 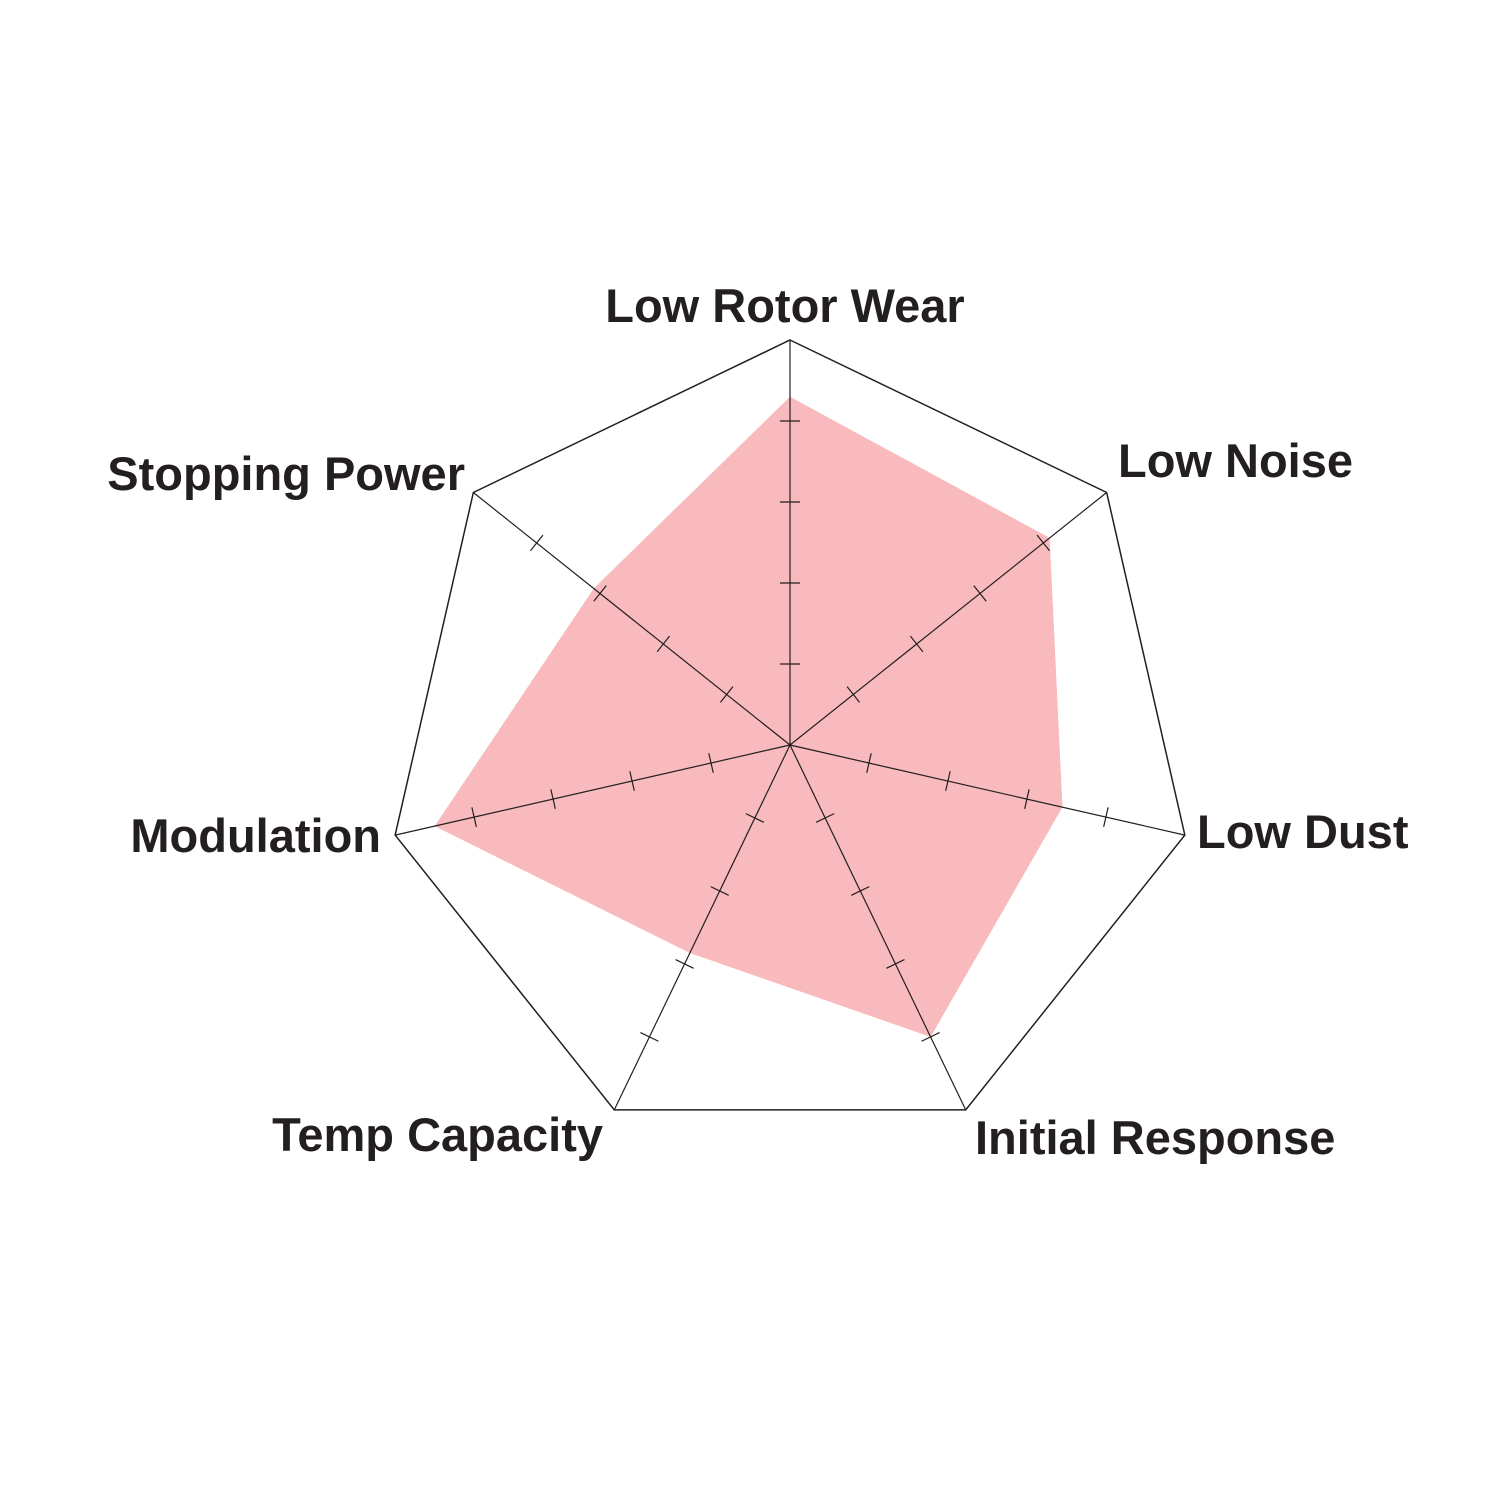 What do you see at coordinates (255, 835) in the screenshot?
I see `axis-label: Modulation` at bounding box center [255, 835].